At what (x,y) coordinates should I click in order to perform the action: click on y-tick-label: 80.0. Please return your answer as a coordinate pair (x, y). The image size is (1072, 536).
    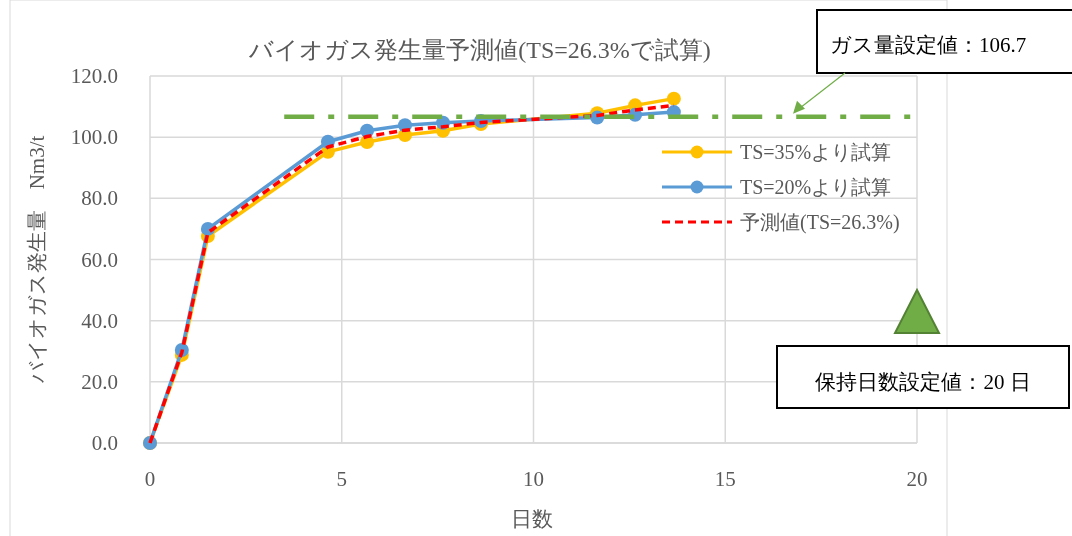
    Looking at the image, I should click on (99, 198).